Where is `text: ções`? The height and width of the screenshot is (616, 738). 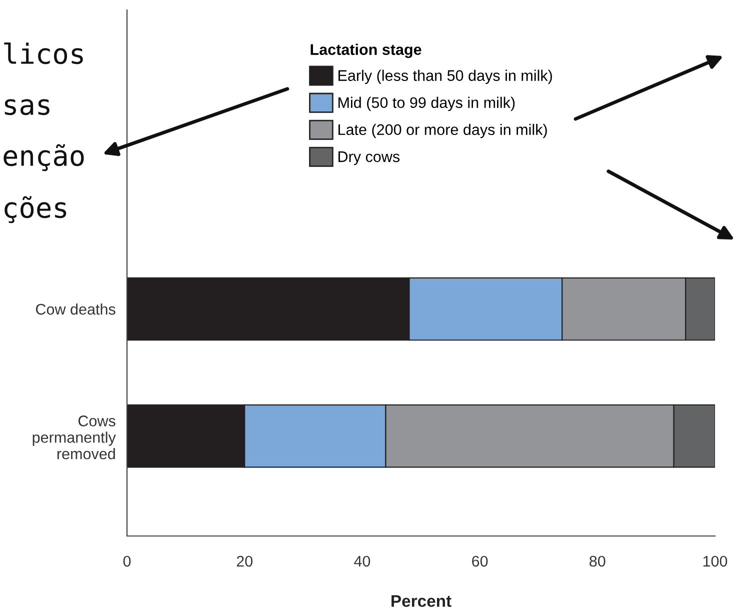 text: ções is located at coordinates (35, 210).